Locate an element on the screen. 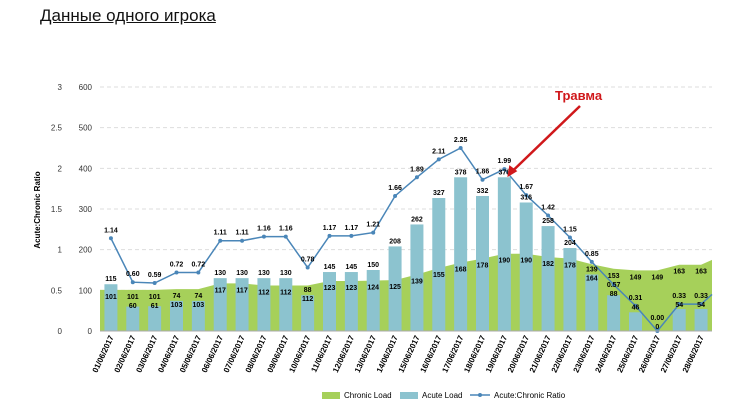 Image resolution: width=730 pixels, height=408 pixels. x-tick-label: 11/06/2017 is located at coordinates (321, 354).